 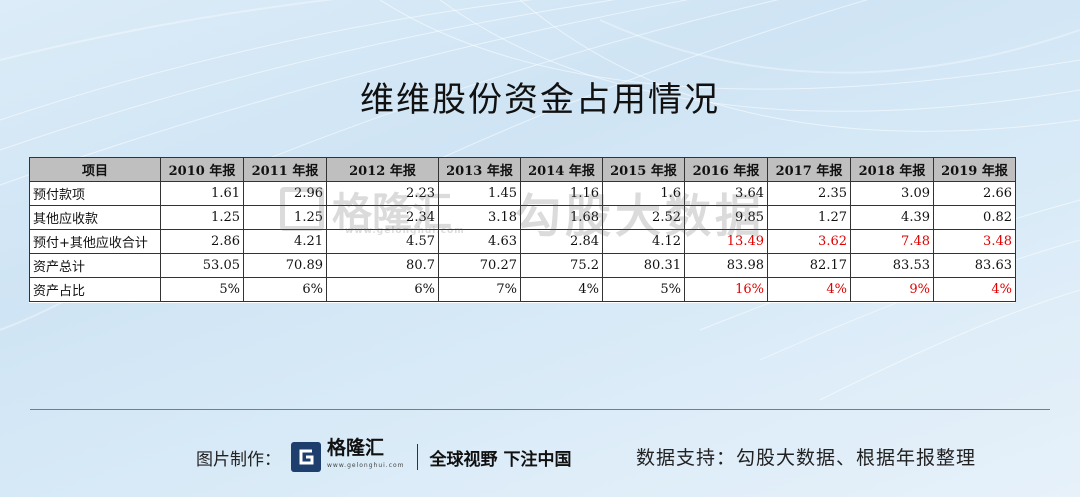 What do you see at coordinates (540, 100) in the screenshot?
I see `page-title: 维维股份资金占用情况` at bounding box center [540, 100].